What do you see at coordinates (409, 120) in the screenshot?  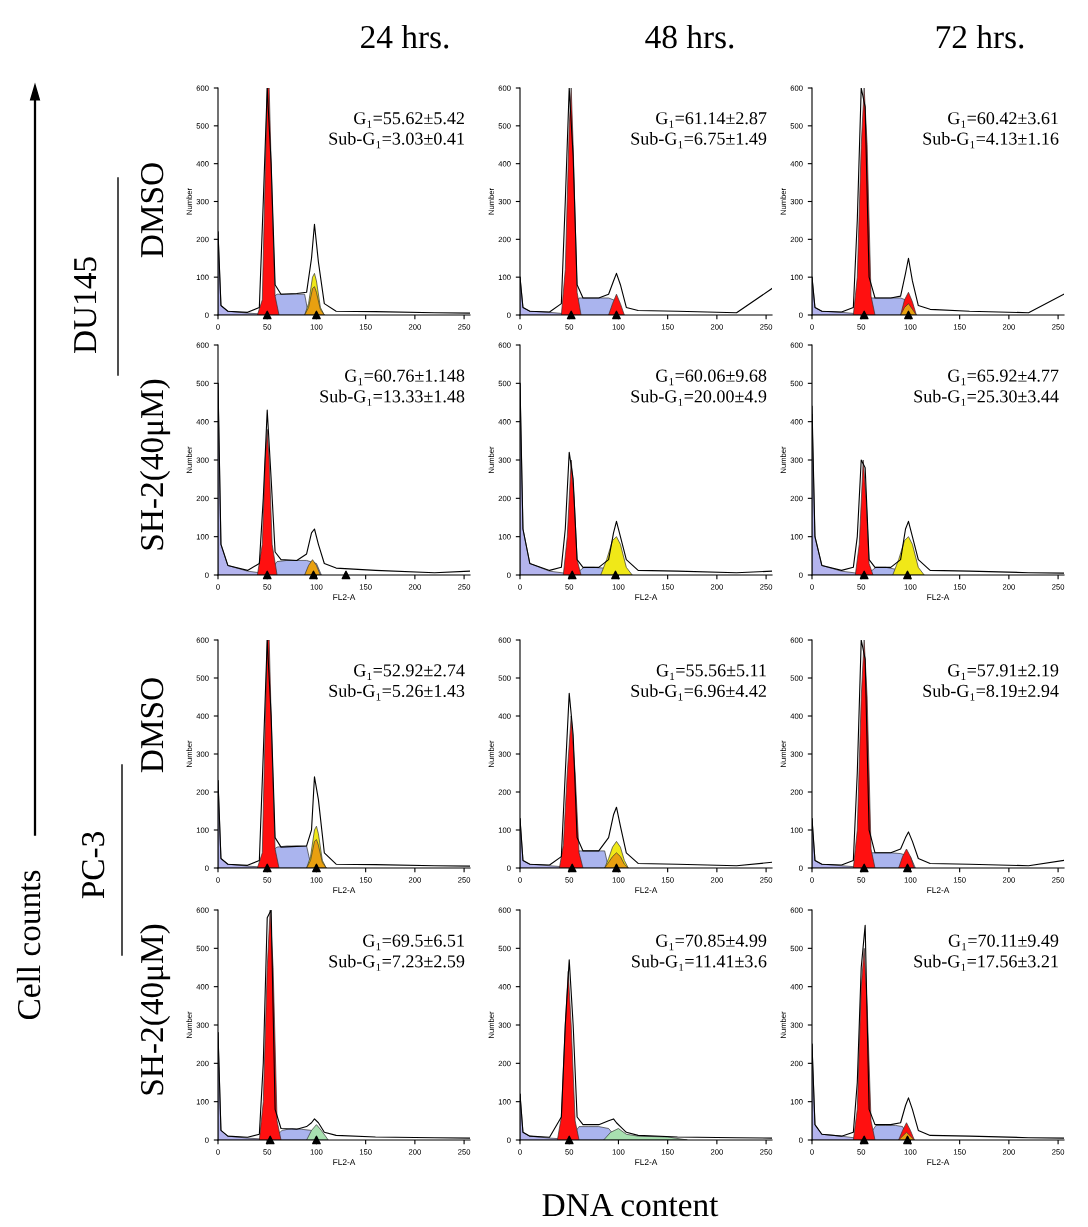 I see `annotation: G₁=55.62±5.42` at bounding box center [409, 120].